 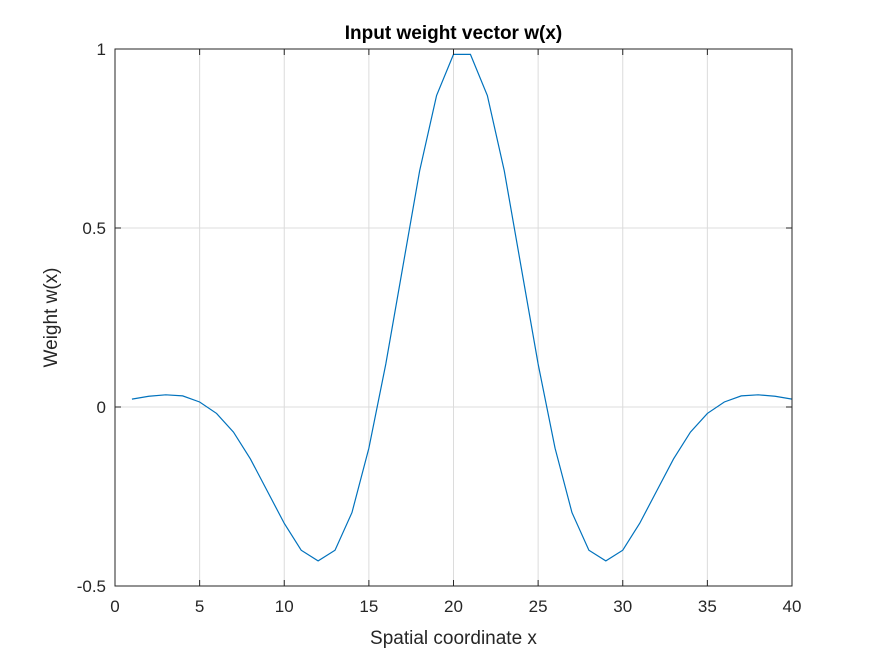 What do you see at coordinates (51, 318) in the screenshot?
I see `y-axis-label: Weight w(x)` at bounding box center [51, 318].